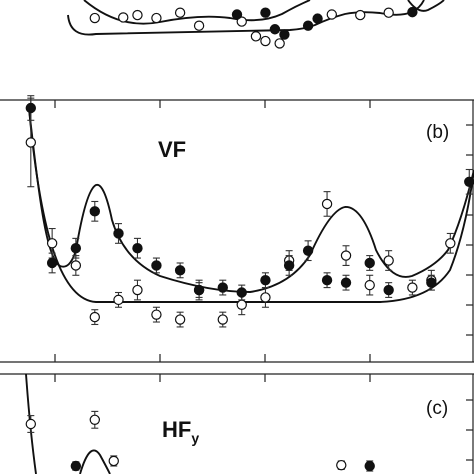 Image resolution: width=474 pixels, height=474 pixels. Describe the element at coordinates (195, 438) in the screenshot. I see `panel-c-title-subscript: y` at that location.